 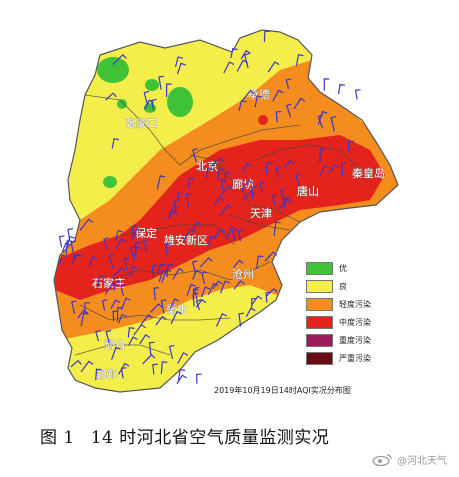 I want to click on city-label: 雄安新区, so click(x=186, y=240).